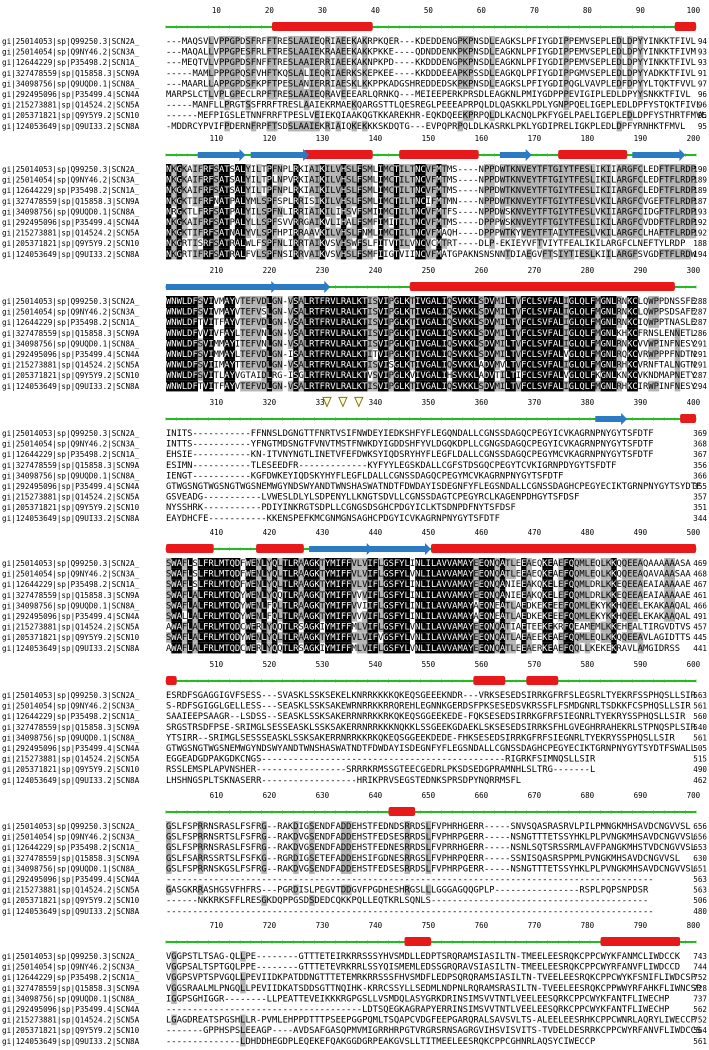 This screenshot has width=709, height=1050. What do you see at coordinates (482, 10) in the screenshot?
I see `position-tick-label: 60` at bounding box center [482, 10].